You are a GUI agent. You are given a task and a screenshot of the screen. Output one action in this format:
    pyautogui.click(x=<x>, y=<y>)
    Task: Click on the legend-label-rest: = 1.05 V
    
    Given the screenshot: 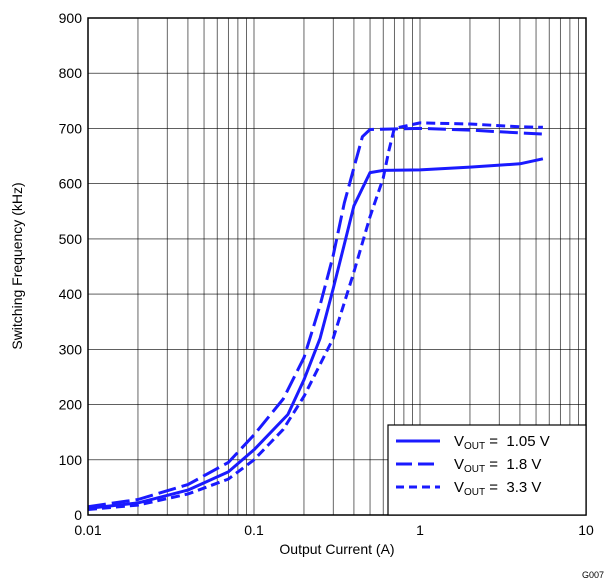 What is the action you would take?
    pyautogui.click(x=517, y=441)
    